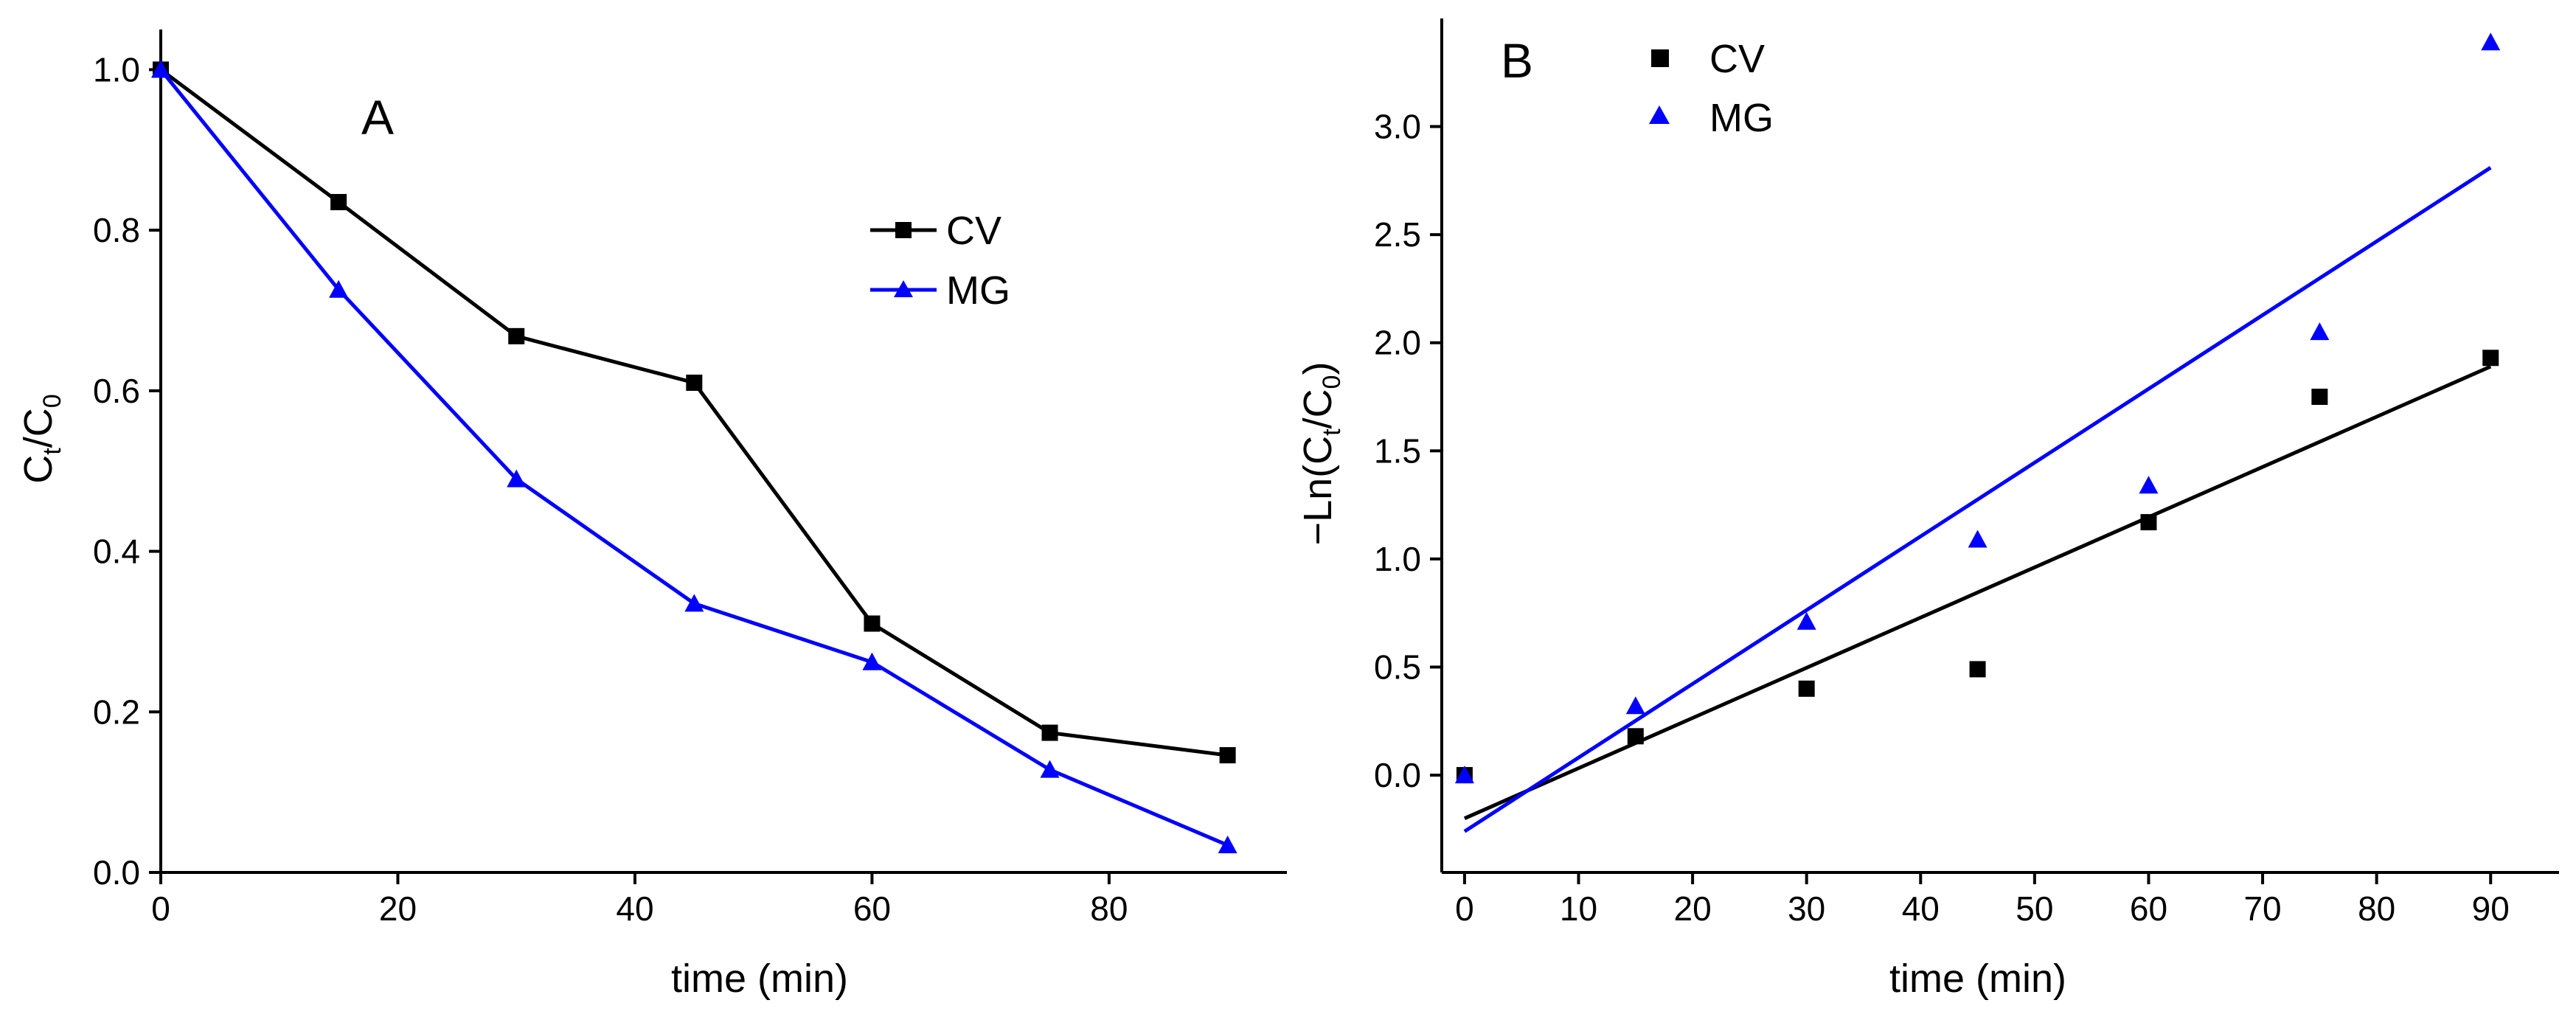  What do you see at coordinates (1397, 450) in the screenshot?
I see `panel-b-y-tick-label: 1.5` at bounding box center [1397, 450].